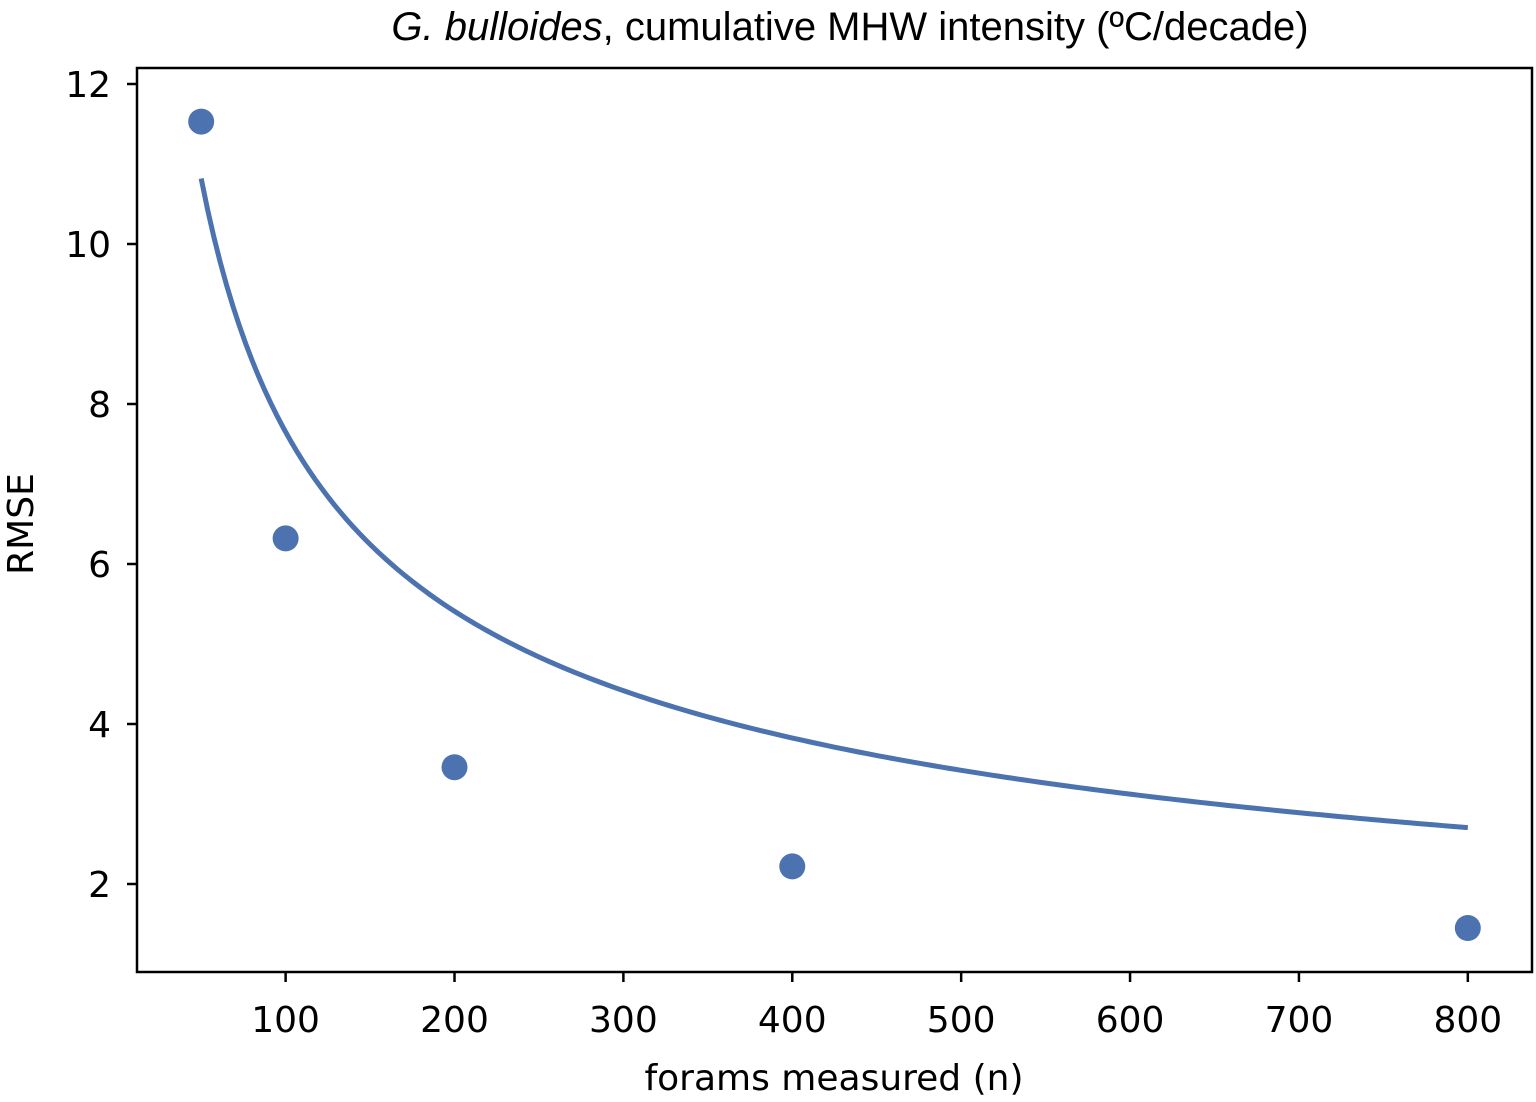 This screenshot has height=1102, width=1536. Describe the element at coordinates (1299, 1020) in the screenshot. I see `x-tick-label: 700` at that location.